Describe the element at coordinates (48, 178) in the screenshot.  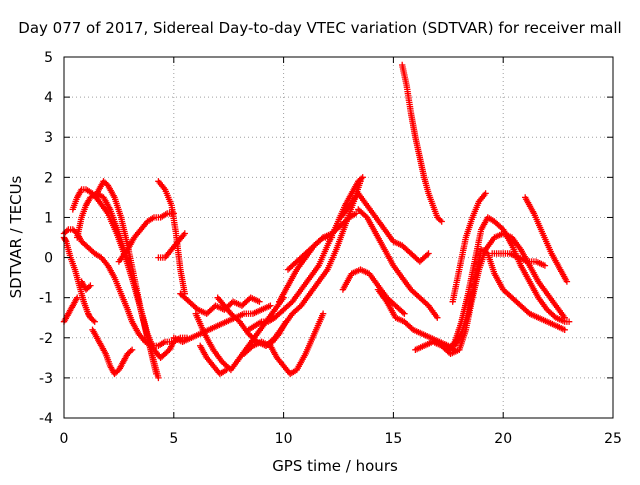
I see `y-tick-label: 2` at that location.